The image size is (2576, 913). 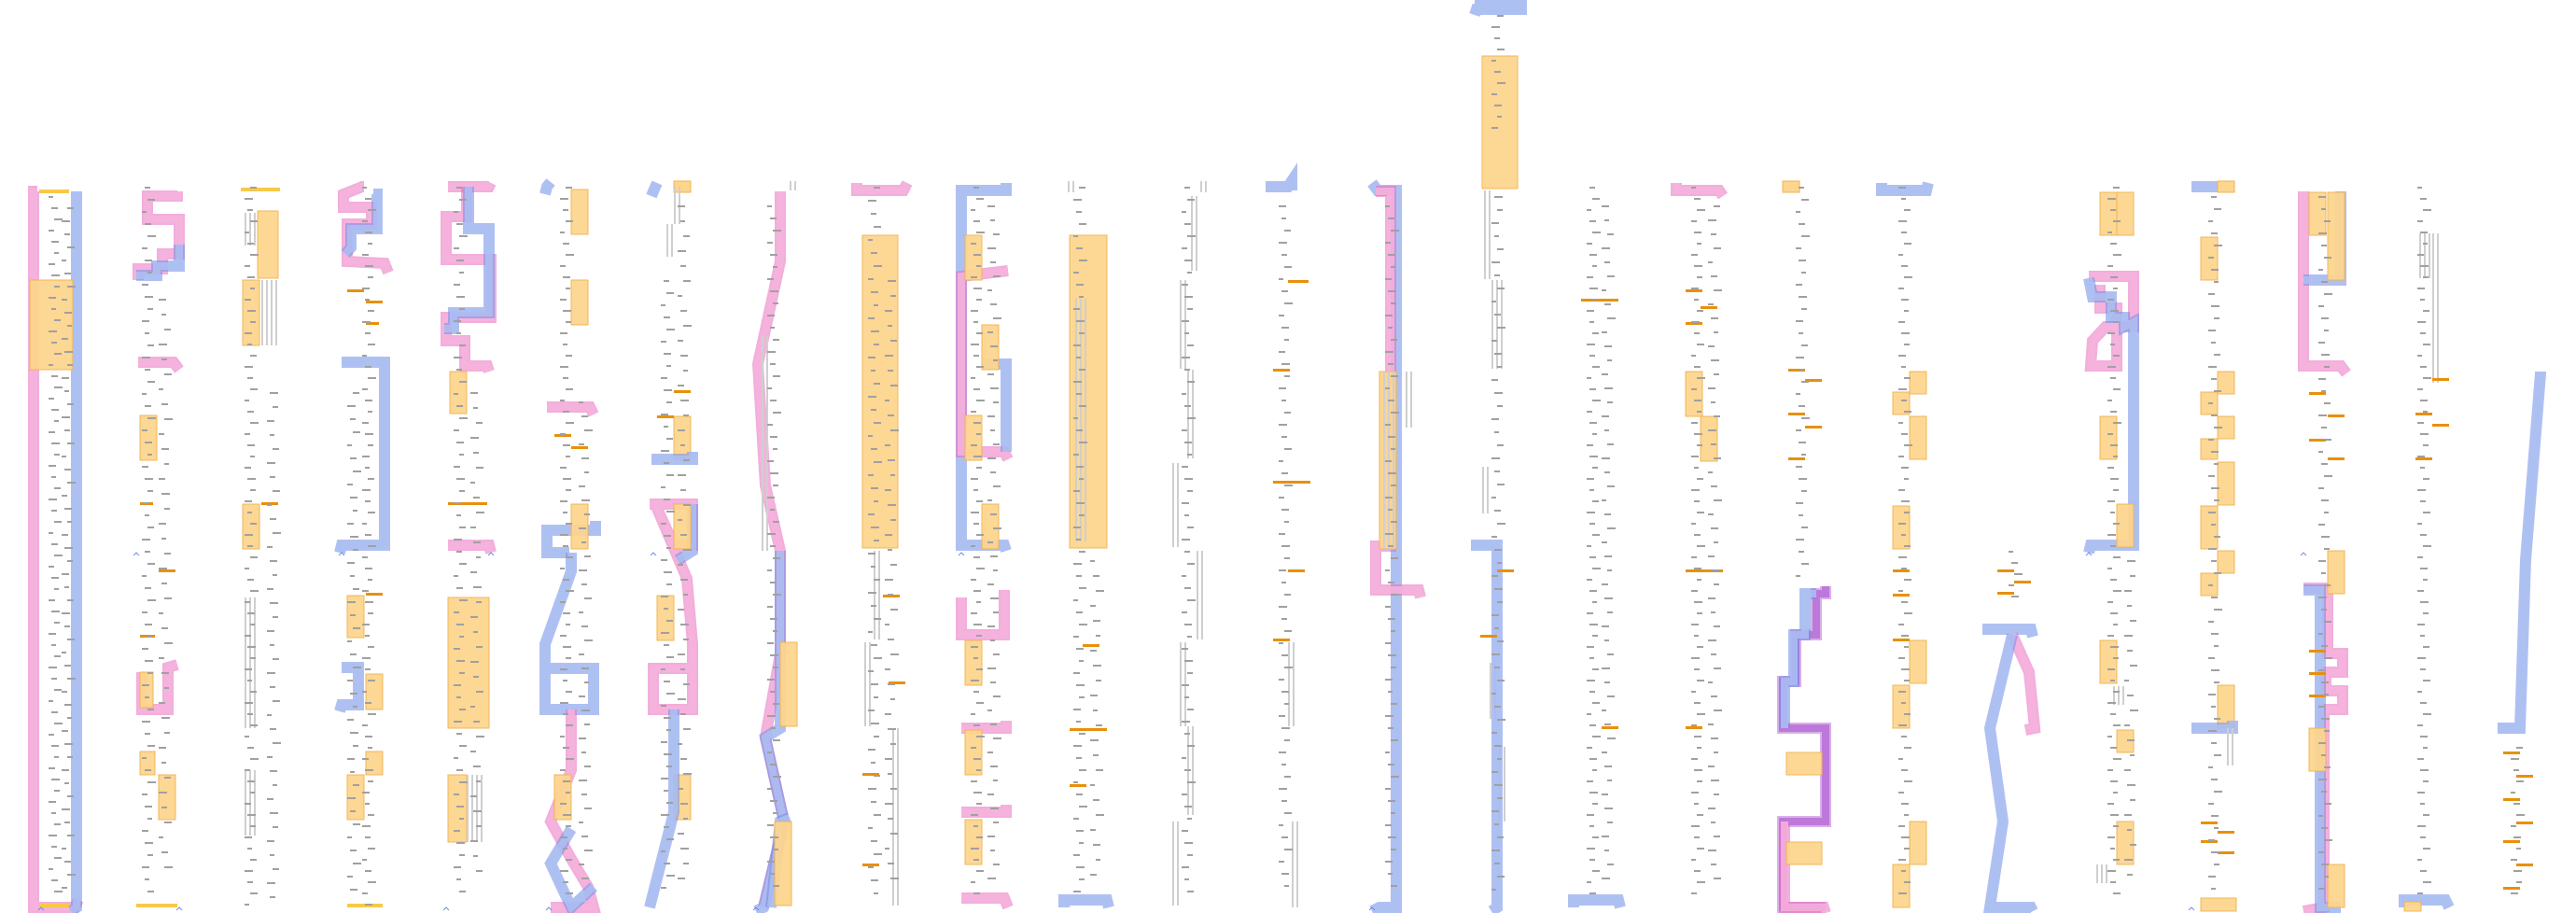 What do you see at coordinates (468, 259) in the screenshot?
I see `col5-blue-main` at bounding box center [468, 259].